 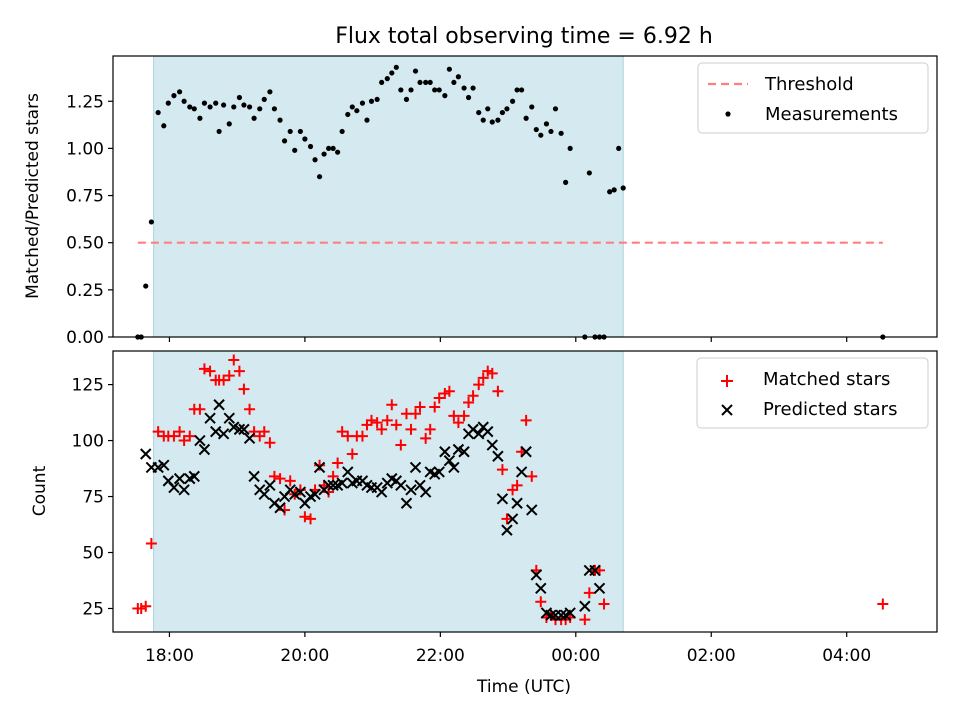 What do you see at coordinates (728, 114) in the screenshot?
I see `legend-measurements-swatch` at bounding box center [728, 114].